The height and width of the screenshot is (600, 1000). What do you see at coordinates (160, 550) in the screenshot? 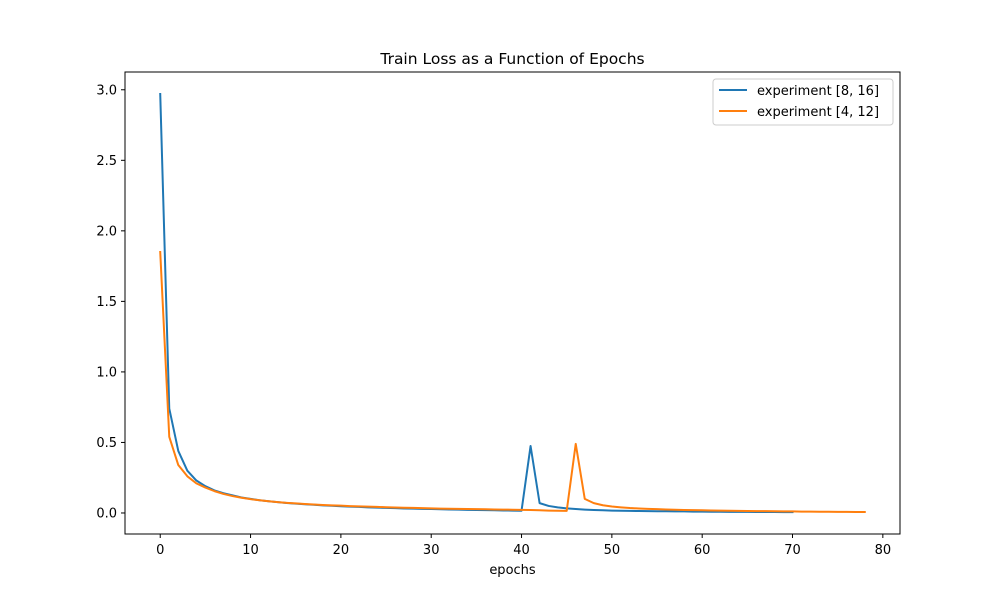
I see `x-tick-label: 0` at bounding box center [160, 550].